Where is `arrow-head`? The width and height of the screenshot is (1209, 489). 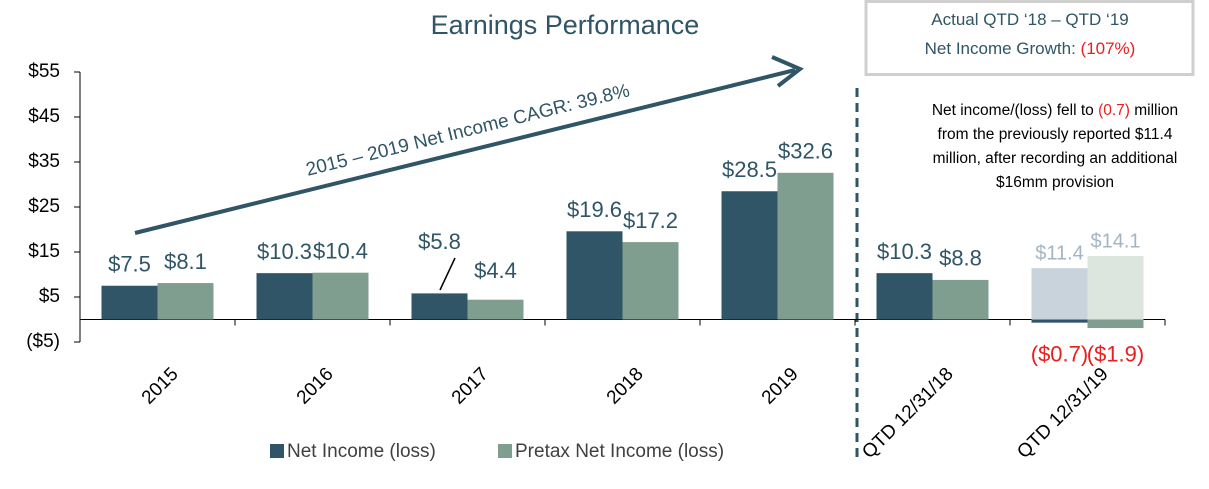
arrow-head is located at coordinates (787, 71).